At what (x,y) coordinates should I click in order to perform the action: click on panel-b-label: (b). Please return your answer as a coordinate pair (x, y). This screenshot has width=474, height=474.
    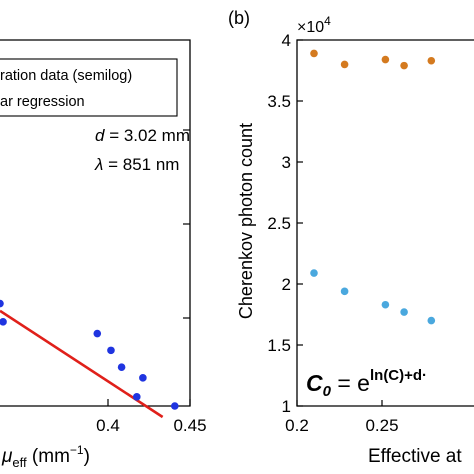
    Looking at the image, I should click on (239, 18).